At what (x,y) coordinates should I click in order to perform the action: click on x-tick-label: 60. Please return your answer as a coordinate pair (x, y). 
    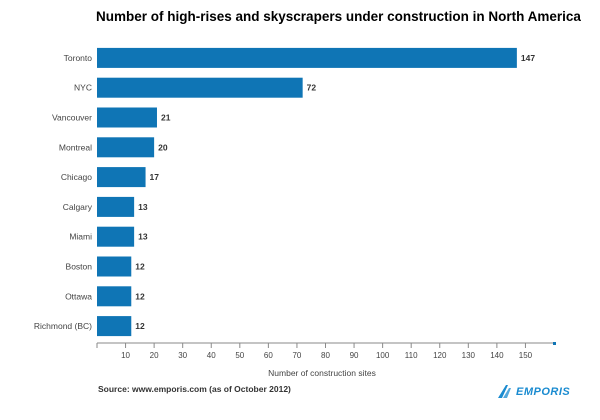
    Looking at the image, I should click on (268, 355).